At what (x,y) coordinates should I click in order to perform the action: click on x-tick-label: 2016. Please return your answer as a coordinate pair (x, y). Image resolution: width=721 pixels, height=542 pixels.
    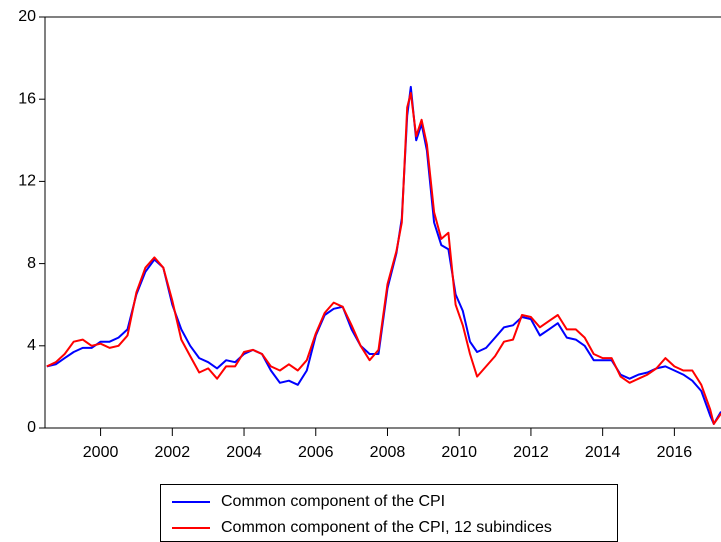
    Looking at the image, I should click on (675, 452).